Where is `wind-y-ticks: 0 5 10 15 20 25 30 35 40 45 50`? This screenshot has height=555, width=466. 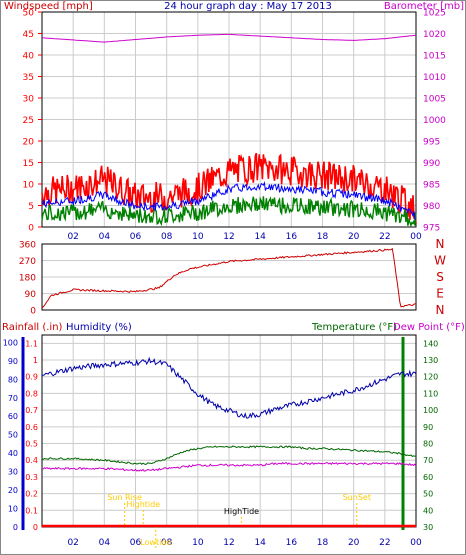
wind-y-ticks: 0 5 10 15 20 25 30 35 40 45 50 is located at coordinates (32, 121).